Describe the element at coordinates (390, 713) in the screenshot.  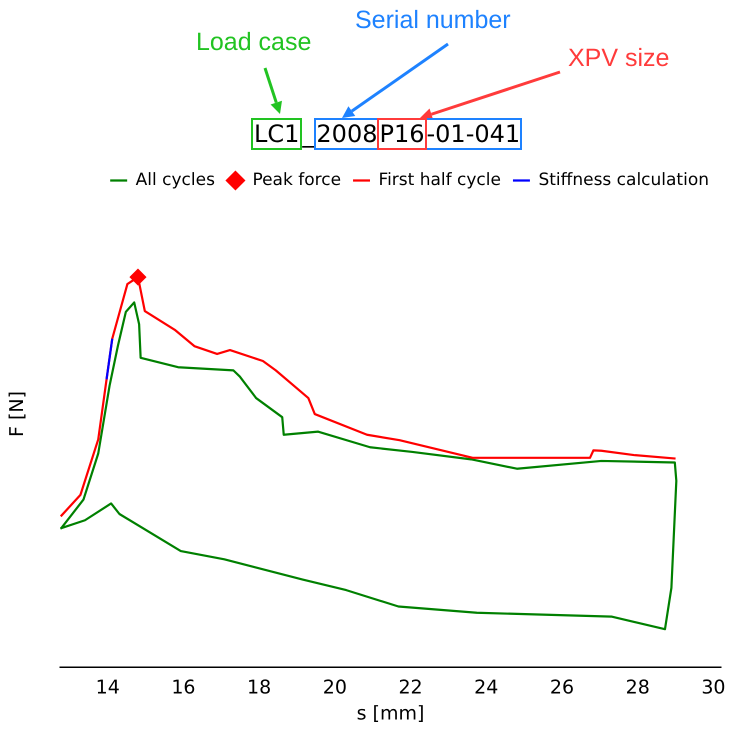
I see `x-axis-title: s [mm]` at that location.